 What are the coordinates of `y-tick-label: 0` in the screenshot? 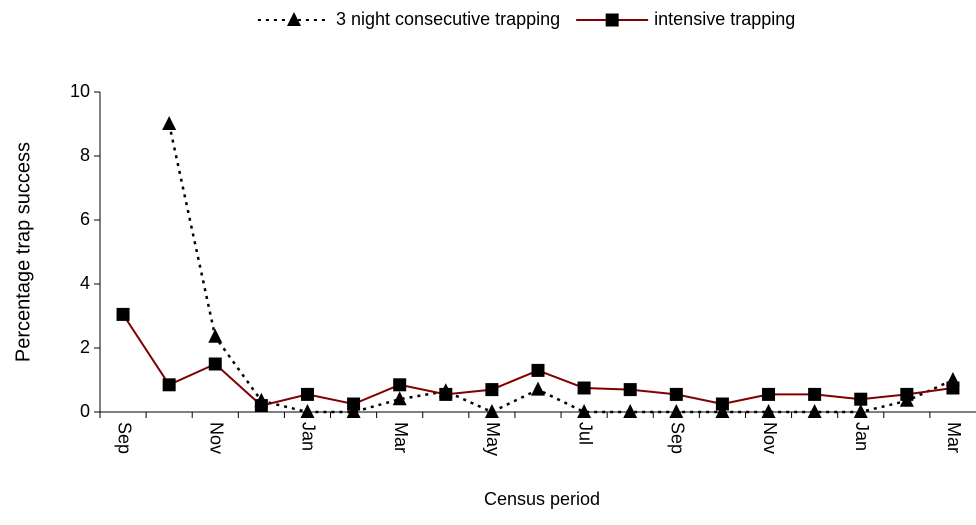 It's located at (85, 411).